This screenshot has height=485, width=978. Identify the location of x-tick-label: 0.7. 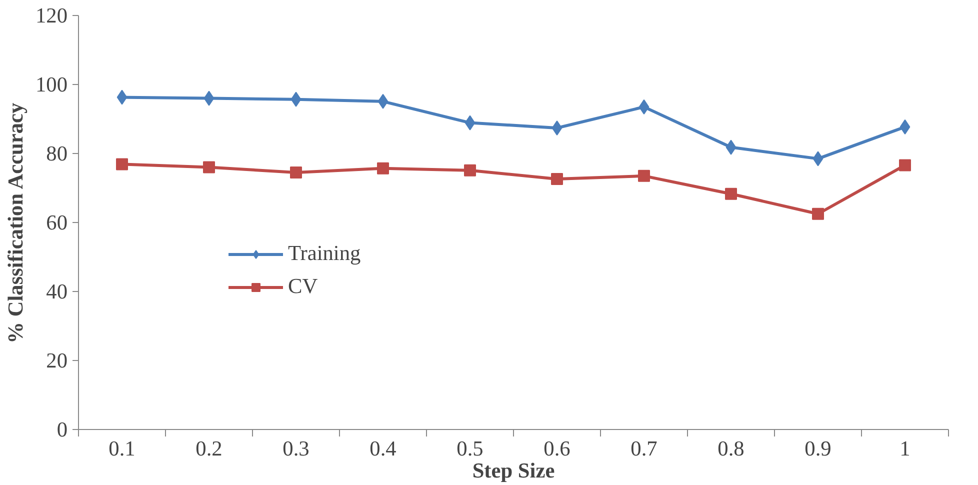
(644, 448).